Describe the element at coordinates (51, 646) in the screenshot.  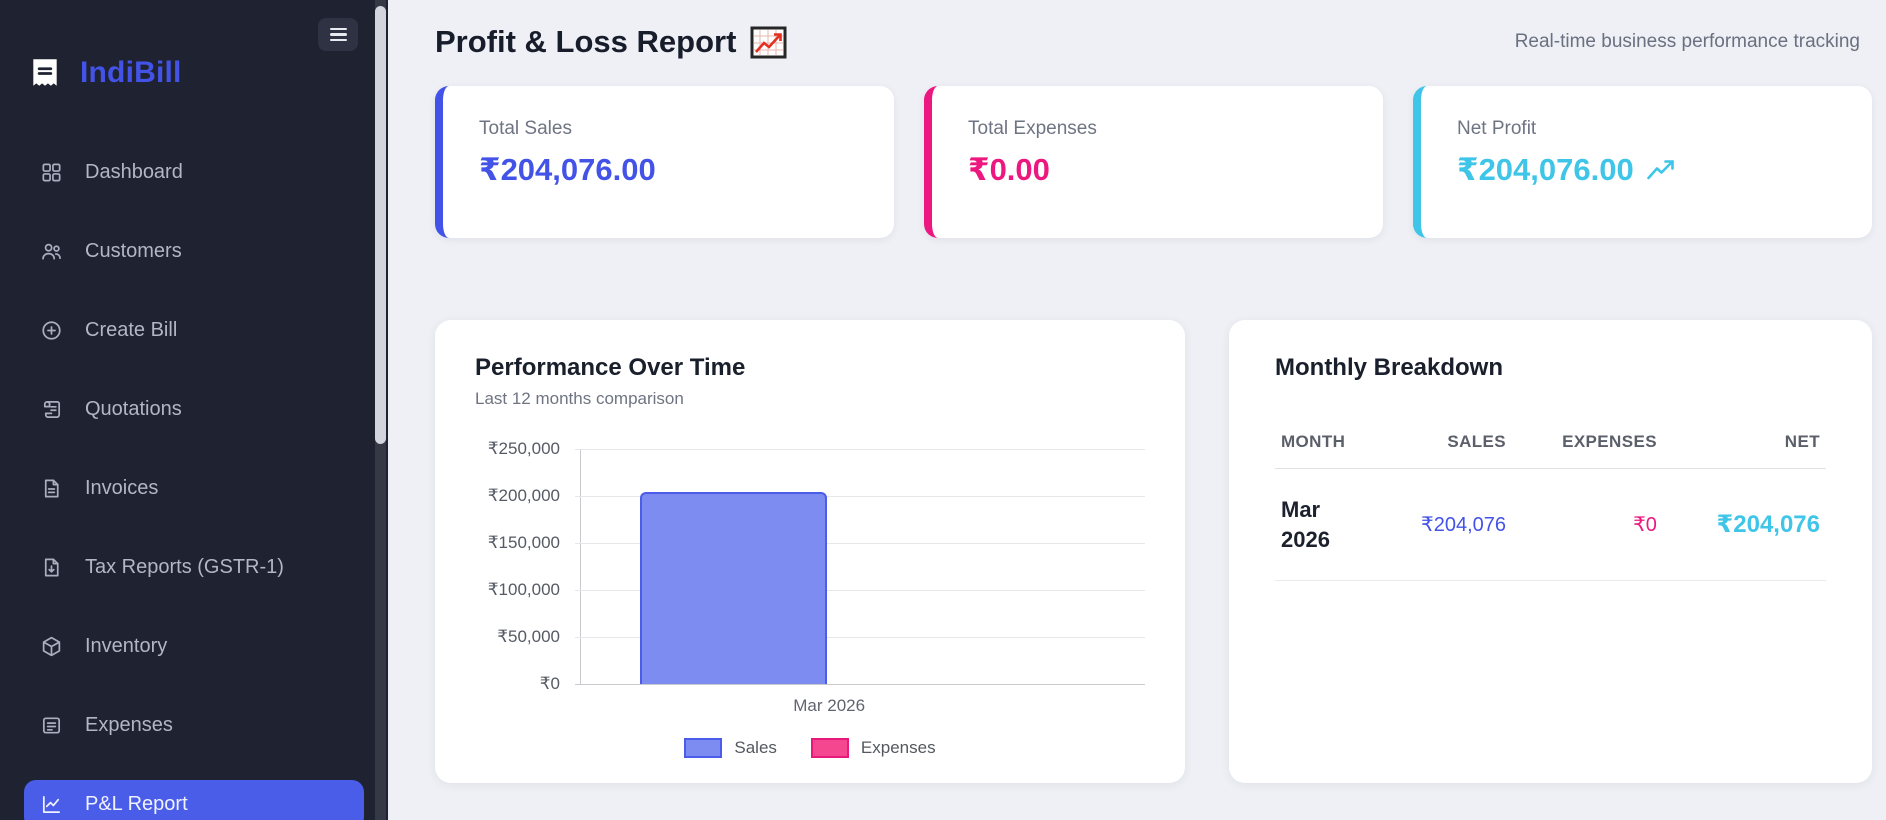
I see `inventory-icon` at that location.